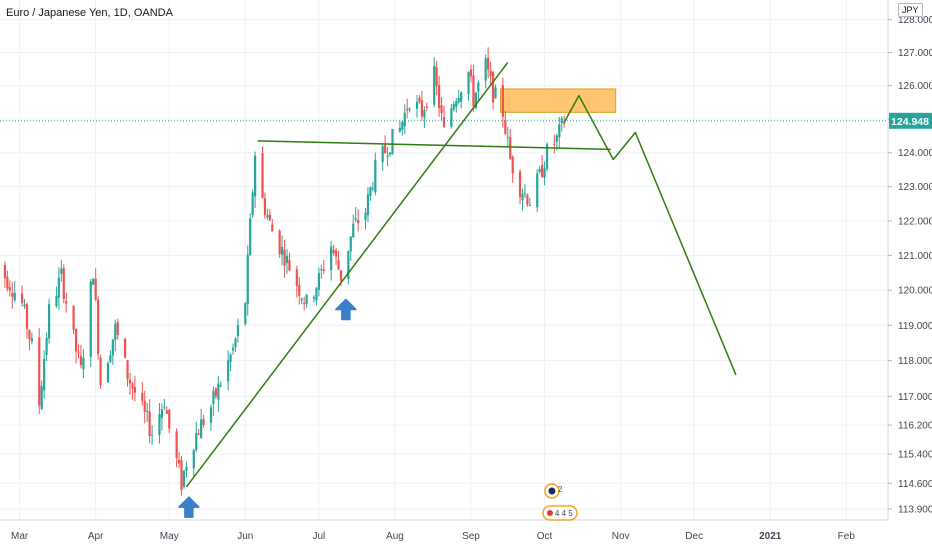 The image size is (932, 550). I want to click on event-count-top: 2, so click(560, 489).